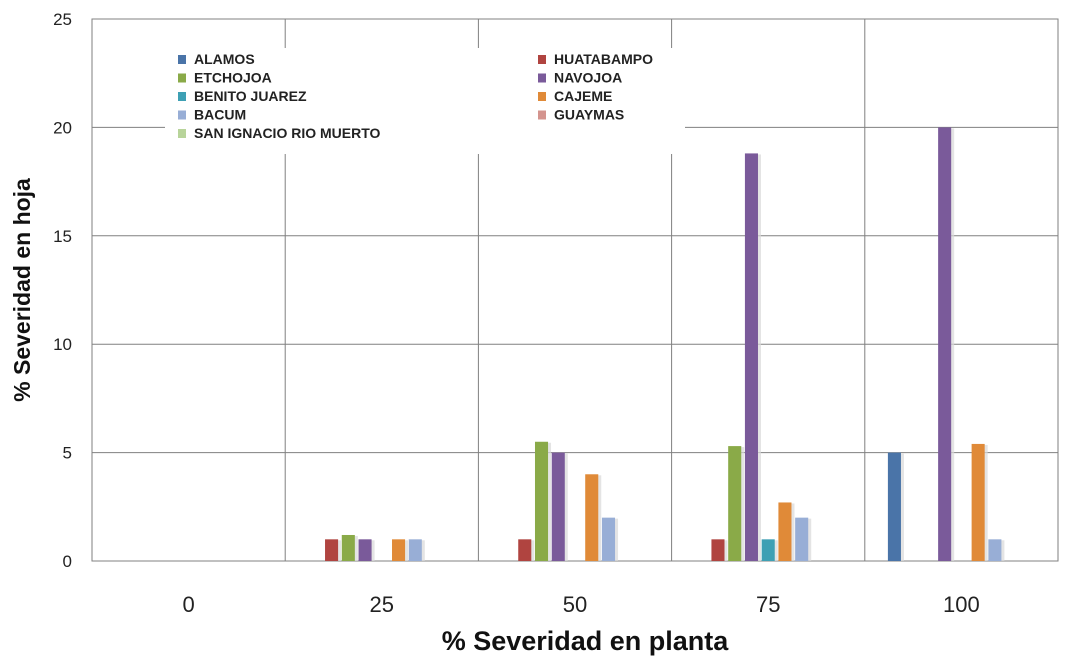  Describe the element at coordinates (67, 561) in the screenshot. I see `y-tick-label: 0` at that location.